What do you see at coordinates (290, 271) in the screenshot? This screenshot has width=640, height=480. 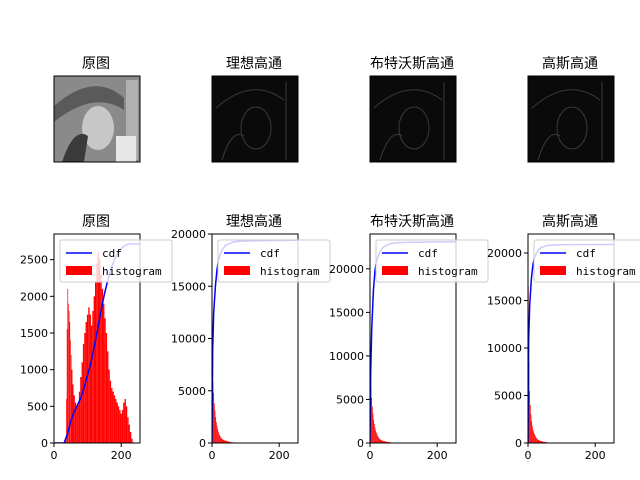 I see `legend-histogram-label: histogram` at bounding box center [290, 271].